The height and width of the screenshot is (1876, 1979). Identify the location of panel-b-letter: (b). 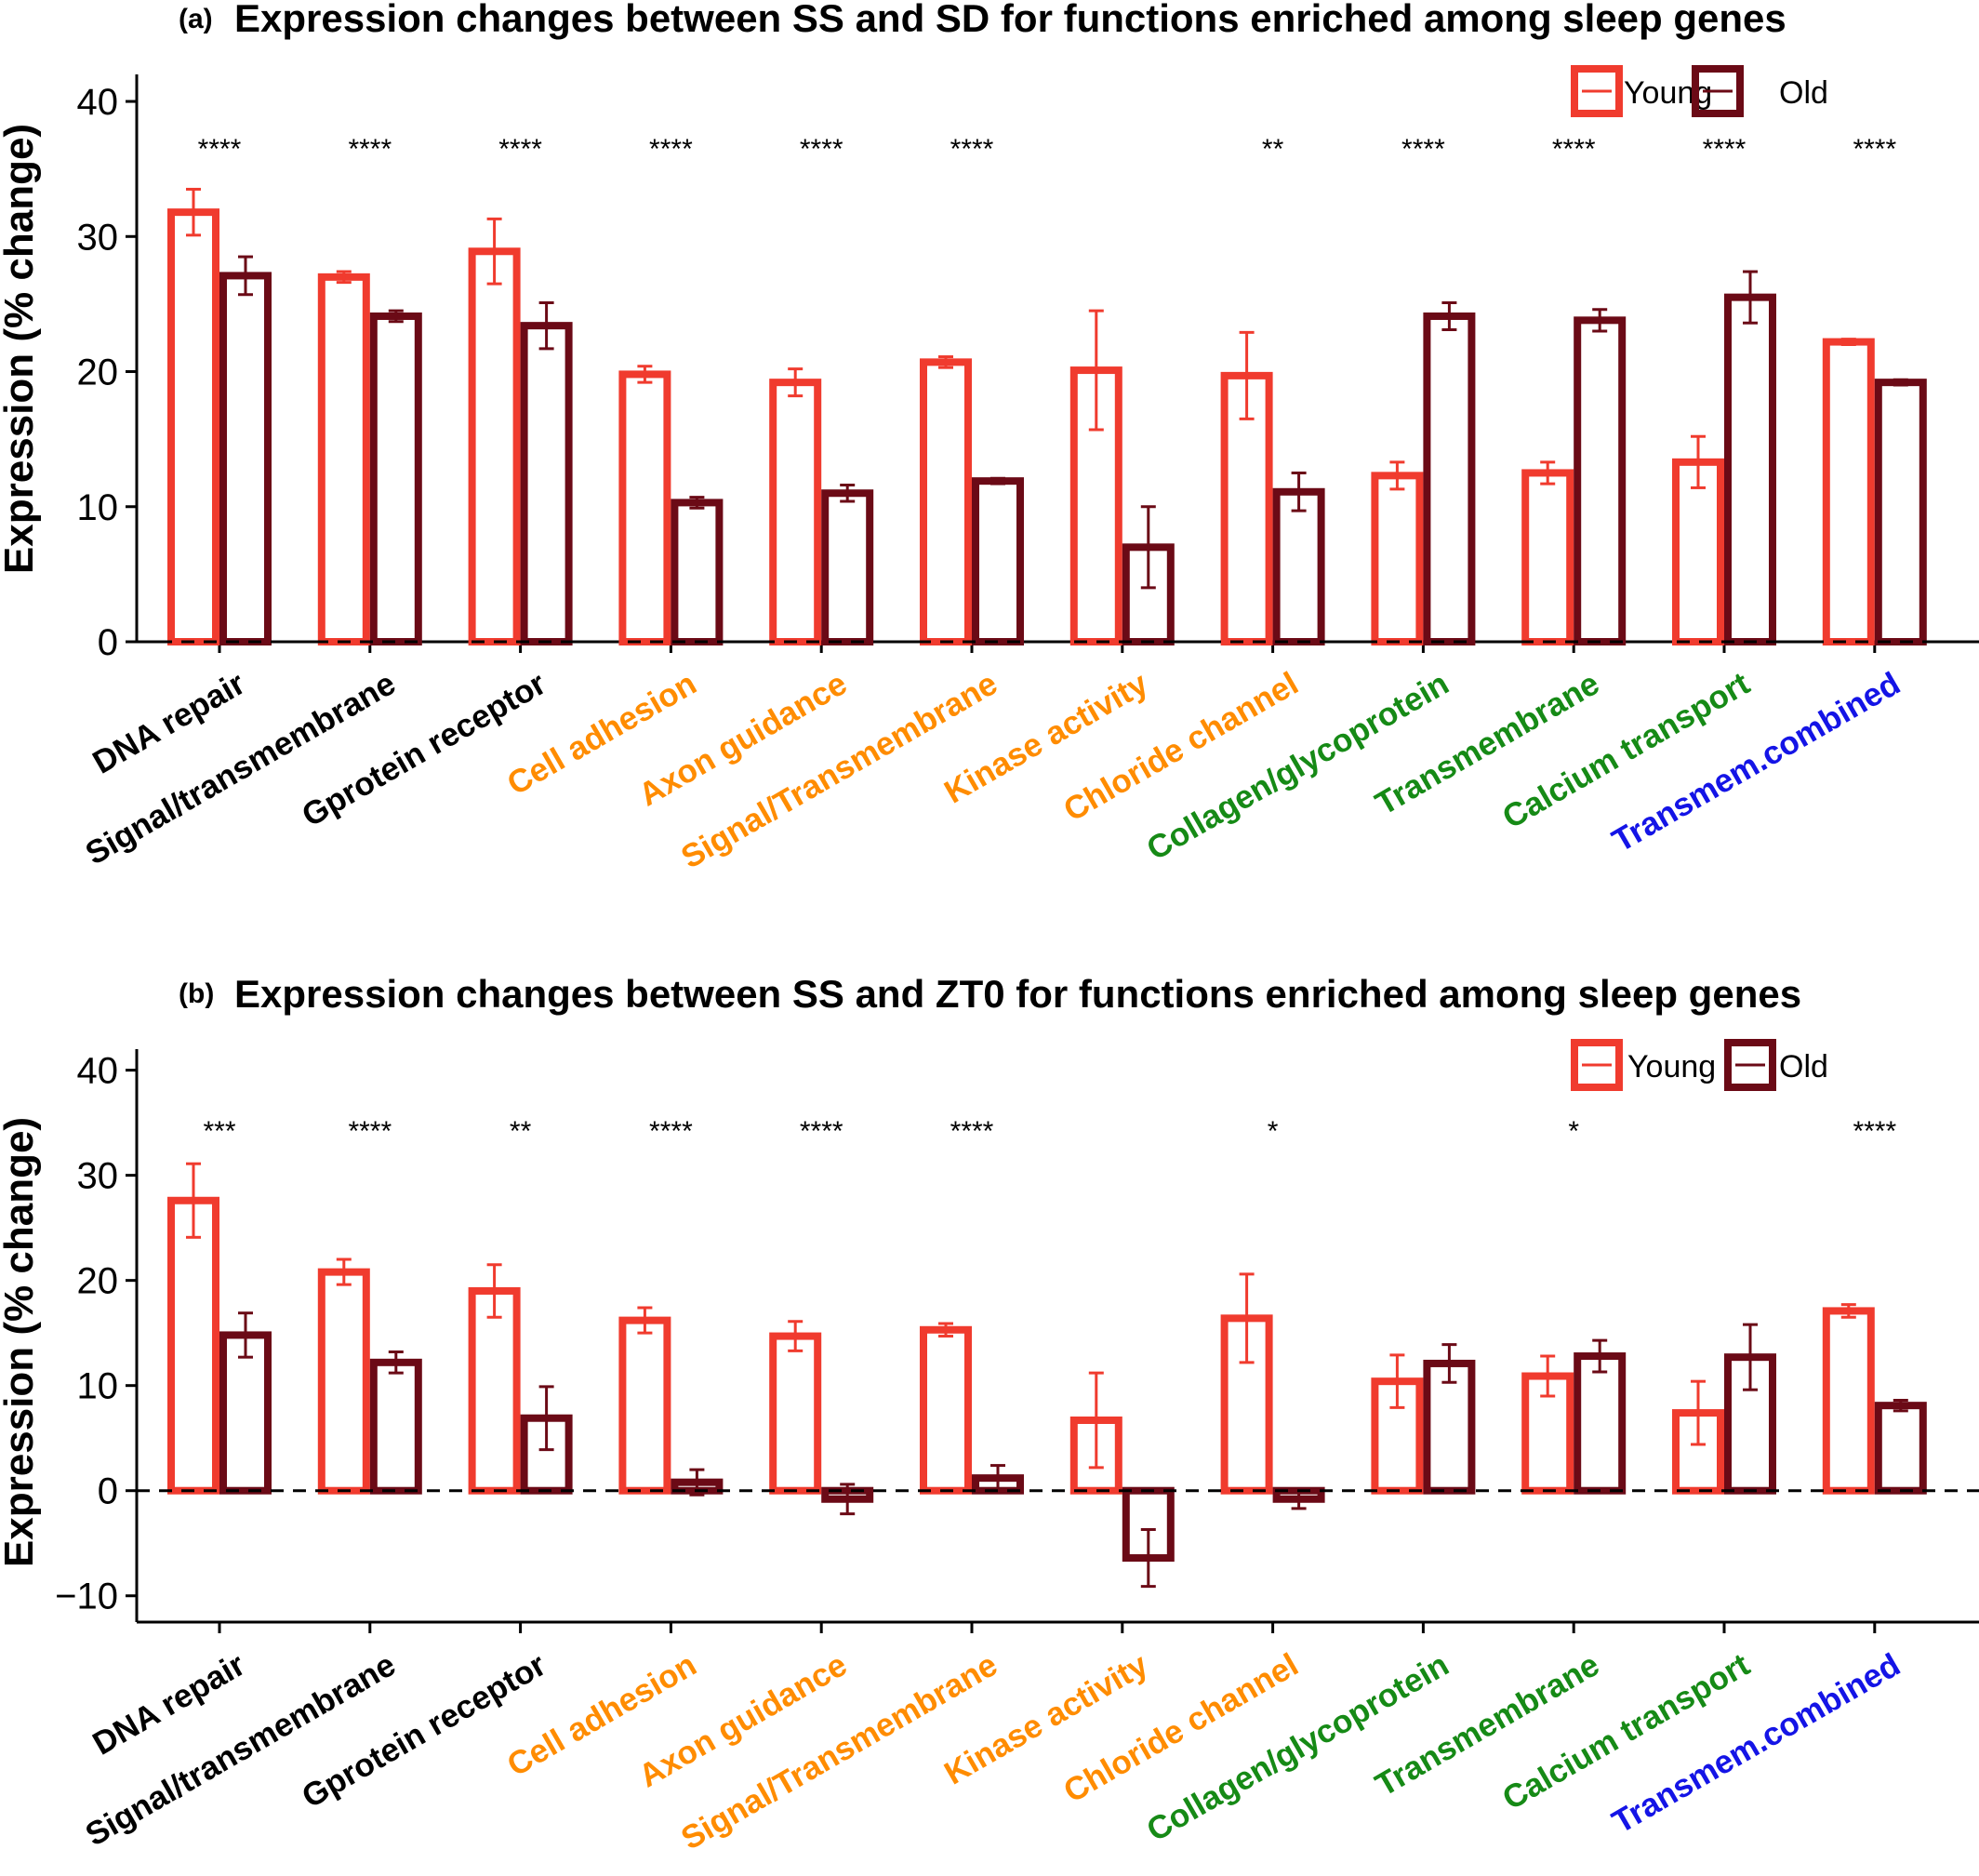
(196, 994).